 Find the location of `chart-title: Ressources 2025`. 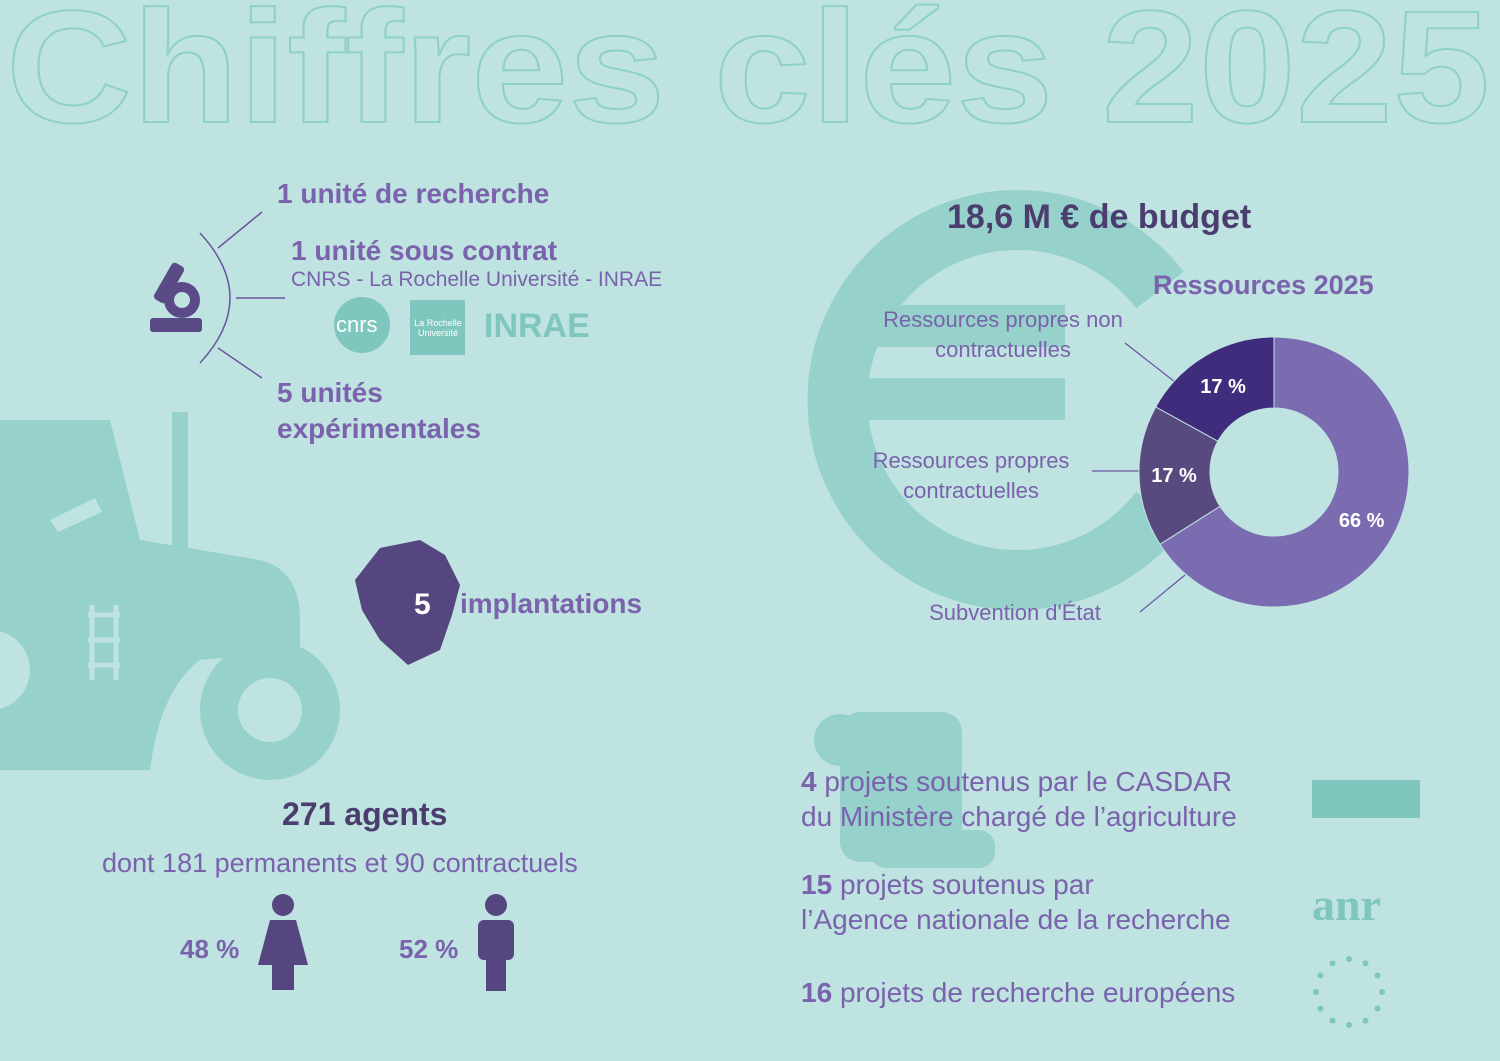

chart-title: Ressources 2025 is located at coordinates (1263, 285).